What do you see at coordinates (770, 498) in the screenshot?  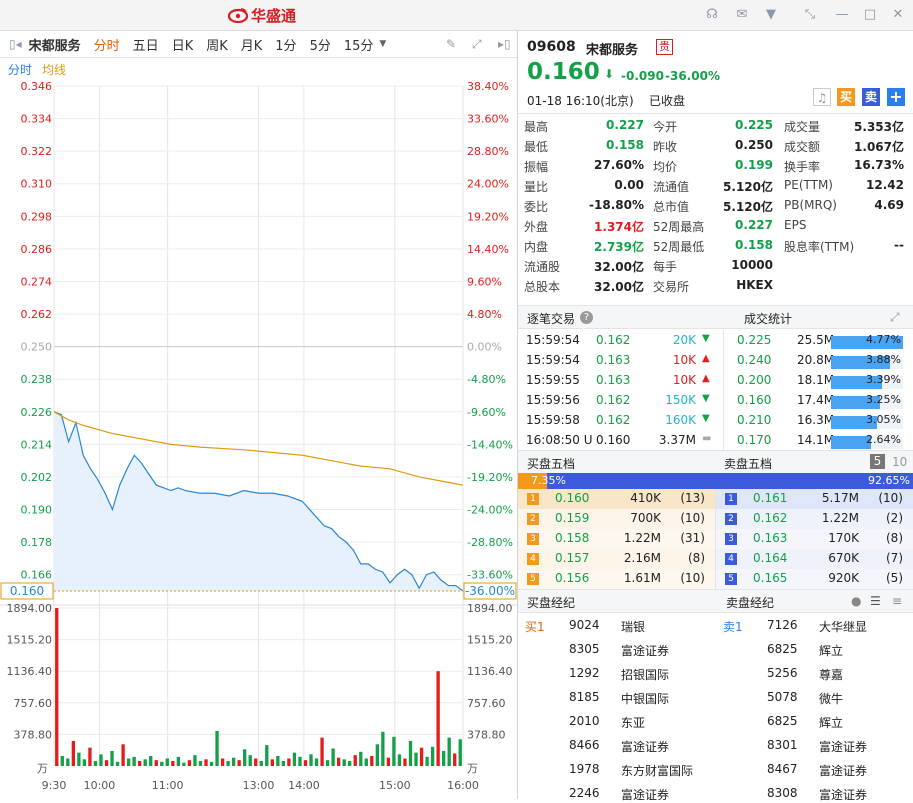 I see `book-price: 0.161` at bounding box center [770, 498].